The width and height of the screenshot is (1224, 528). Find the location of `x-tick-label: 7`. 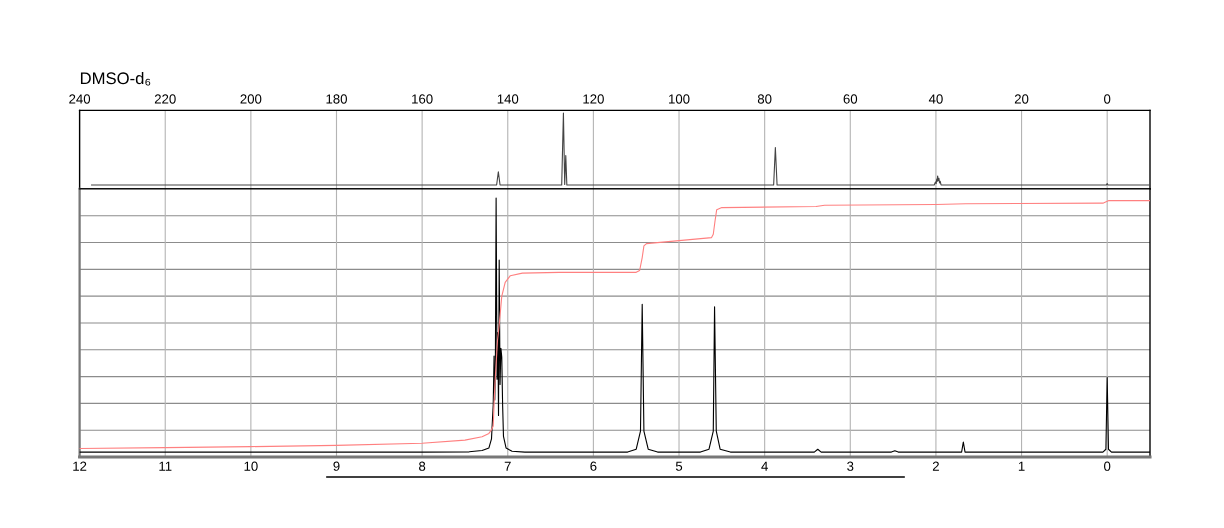

x-tick-label: 7 is located at coordinates (507, 466).